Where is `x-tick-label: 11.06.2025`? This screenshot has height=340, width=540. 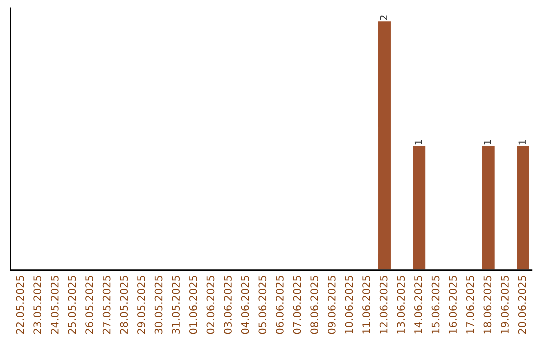 x-tick-label: 11.06.2025 is located at coordinates (366, 305).